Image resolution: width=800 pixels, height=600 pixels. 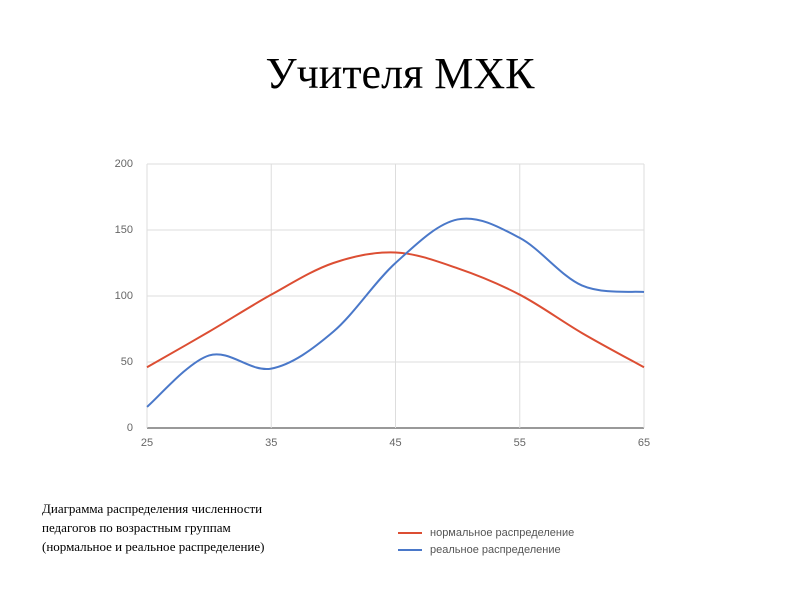 What do you see at coordinates (495, 550) in the screenshot?
I see `legend-label: реальное распределение` at bounding box center [495, 550].